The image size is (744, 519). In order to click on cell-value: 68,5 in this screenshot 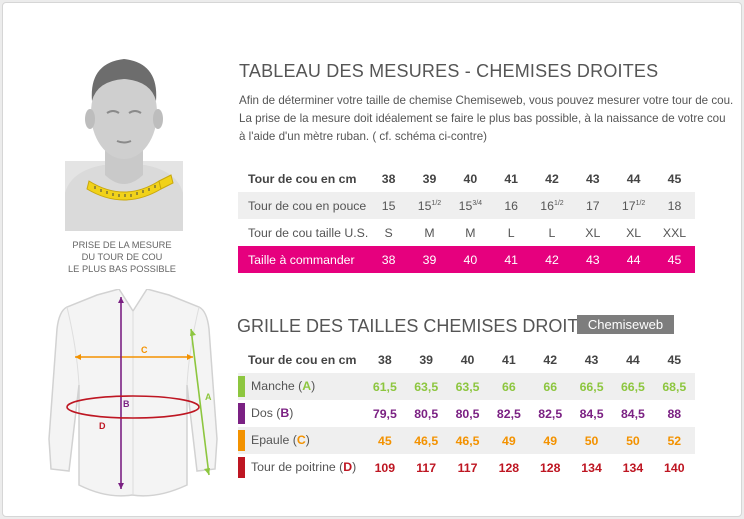, I will do `click(674, 386)`.